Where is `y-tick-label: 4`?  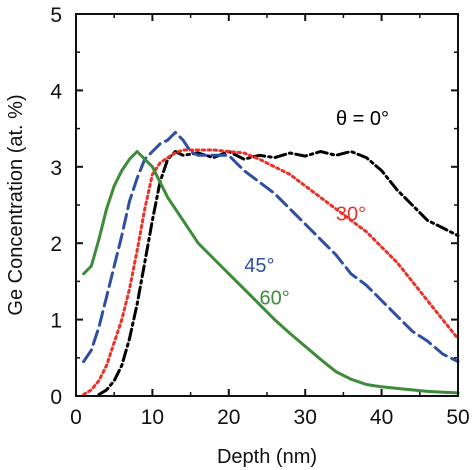 y-tick-label: 4 is located at coordinates (56, 91).